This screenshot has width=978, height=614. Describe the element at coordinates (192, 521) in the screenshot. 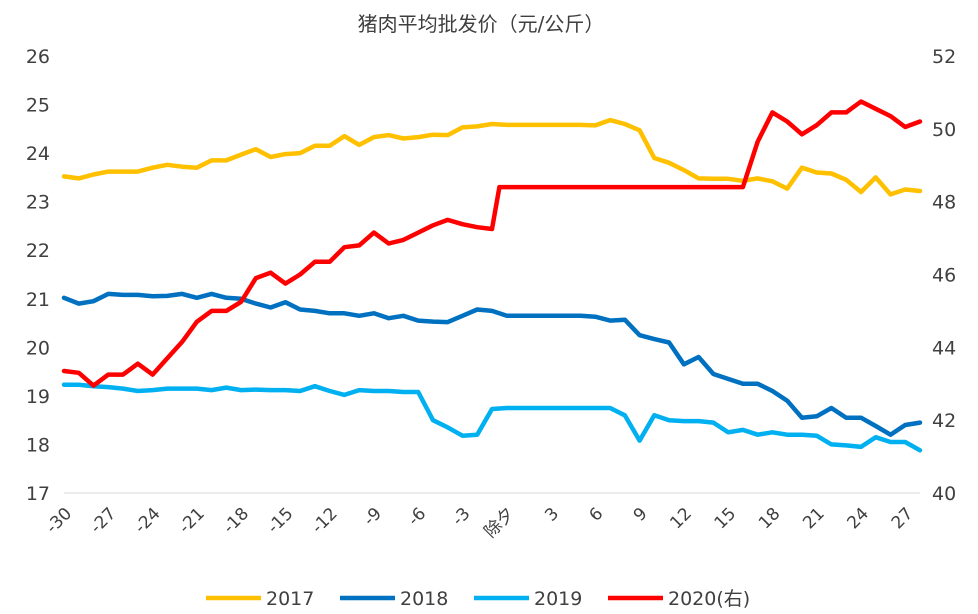

I see `x-tick-label: -21` at that location.